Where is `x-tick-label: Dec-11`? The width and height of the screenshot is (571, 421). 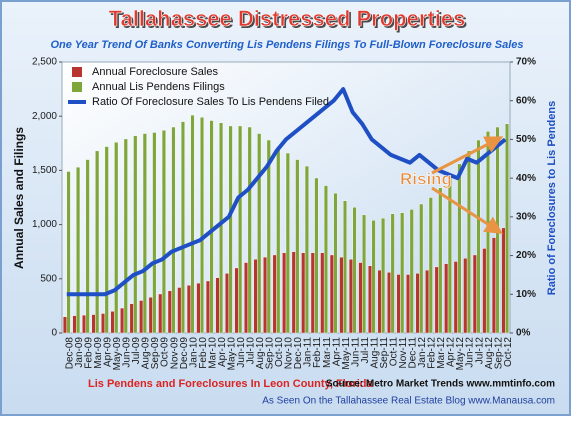
x-tick-label: Dec-11 is located at coordinates (413, 353).